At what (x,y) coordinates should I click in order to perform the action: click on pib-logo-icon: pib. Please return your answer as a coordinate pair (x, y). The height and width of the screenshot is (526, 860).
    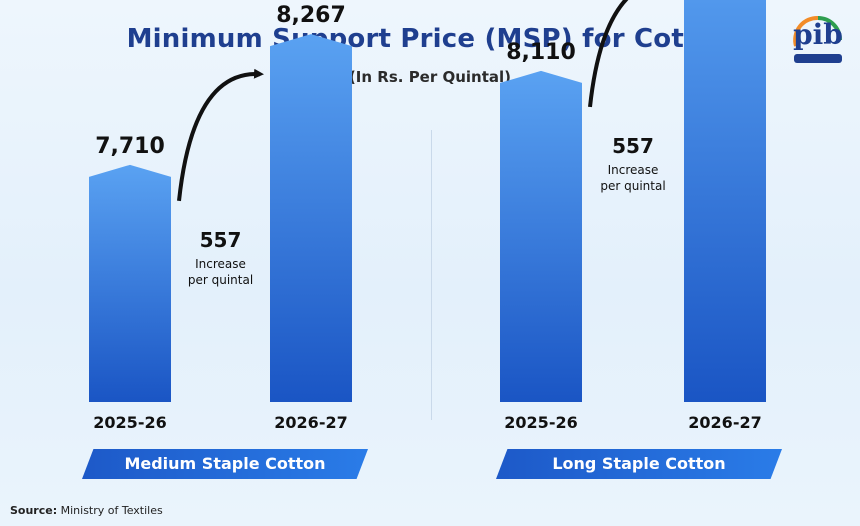
    Looking at the image, I should click on (818, 39).